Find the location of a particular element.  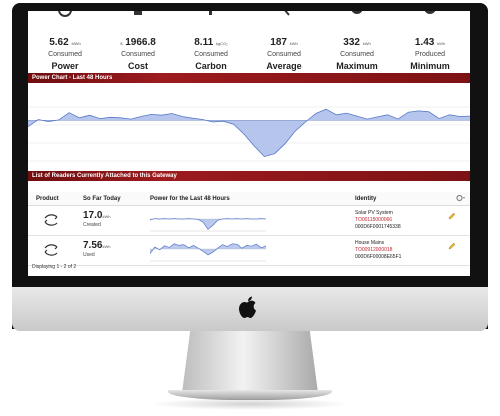

stat-unit: MWh is located at coordinates (76, 43).